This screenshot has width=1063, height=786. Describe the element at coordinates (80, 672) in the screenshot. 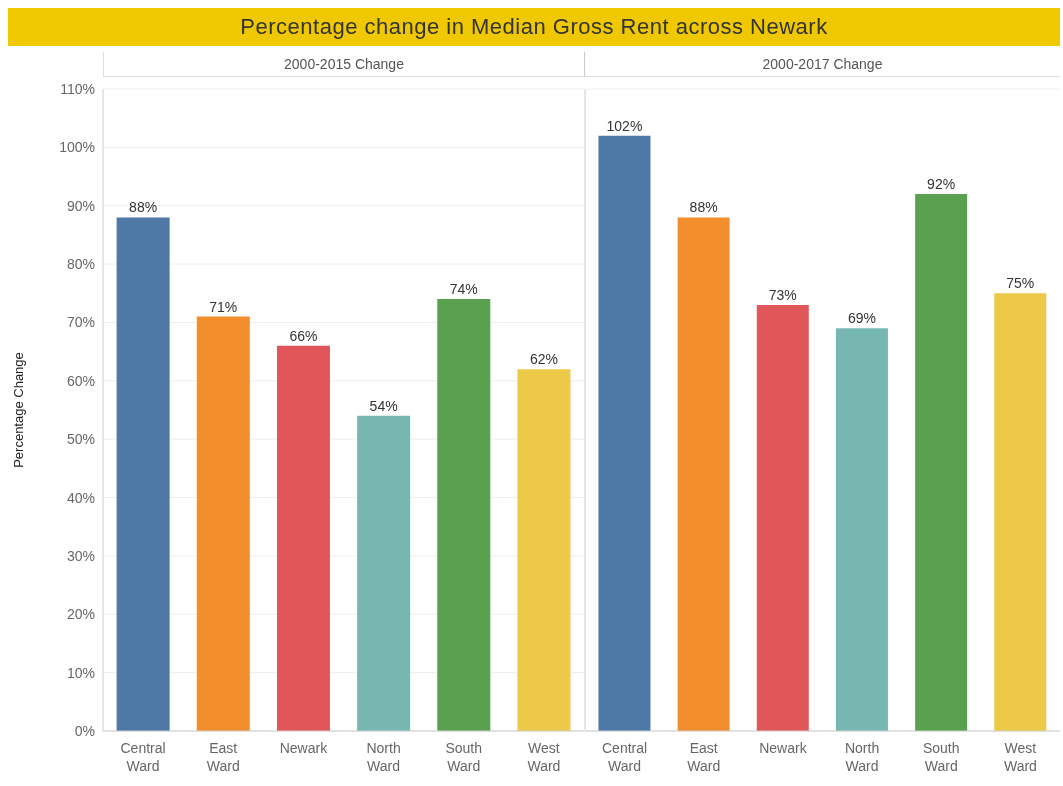

I see `y-tick-label: 10%` at that location.